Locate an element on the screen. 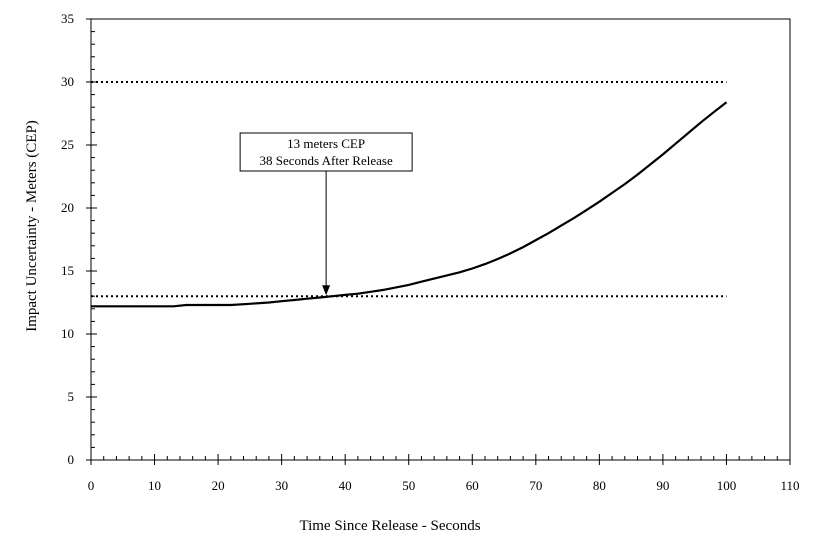  x-tick-labels: 0 10 20 30 40 50 60 70 80 90 100 110 is located at coordinates (444, 485).